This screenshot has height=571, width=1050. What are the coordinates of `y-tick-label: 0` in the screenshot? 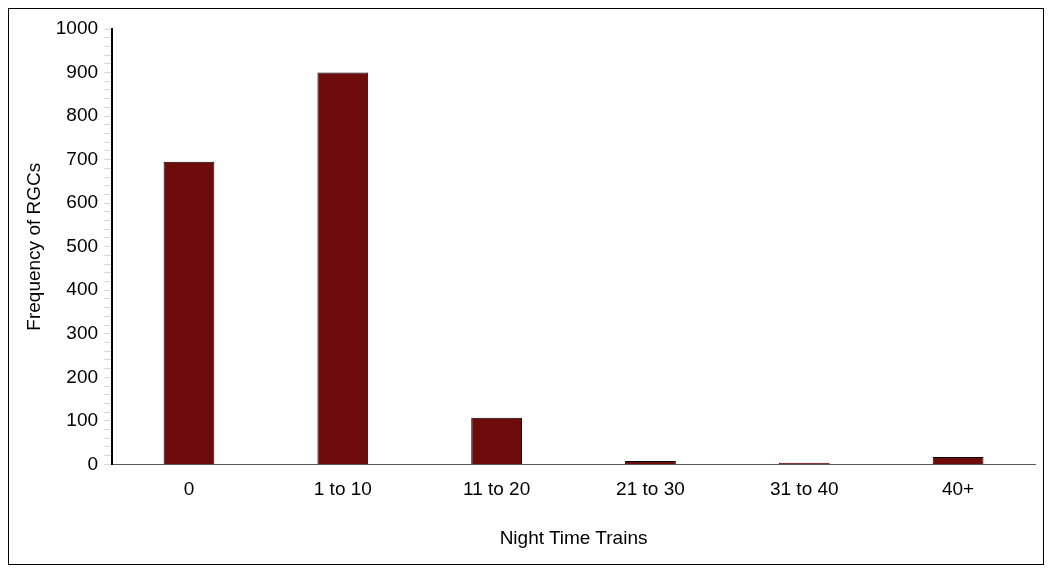 It's located at (93, 463).